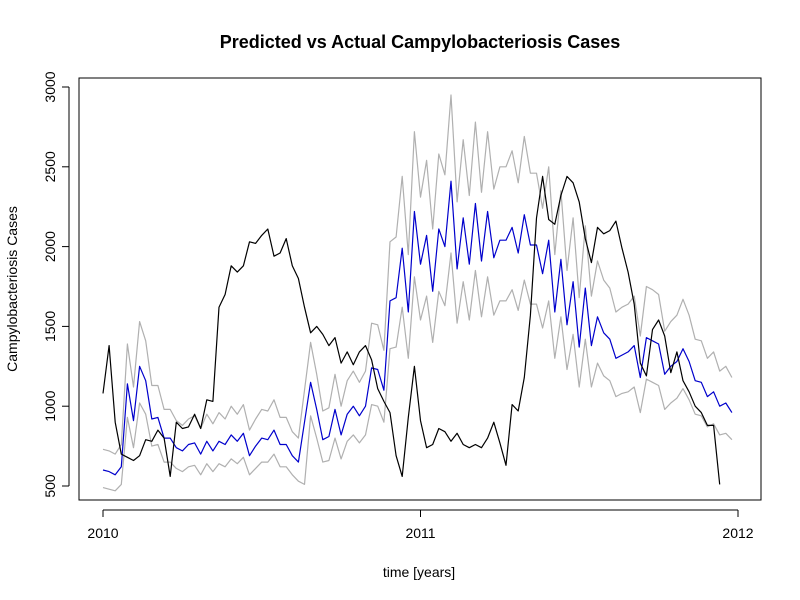 The height and width of the screenshot is (600, 800). I want to click on y-tick-label: 3000, so click(50, 86).